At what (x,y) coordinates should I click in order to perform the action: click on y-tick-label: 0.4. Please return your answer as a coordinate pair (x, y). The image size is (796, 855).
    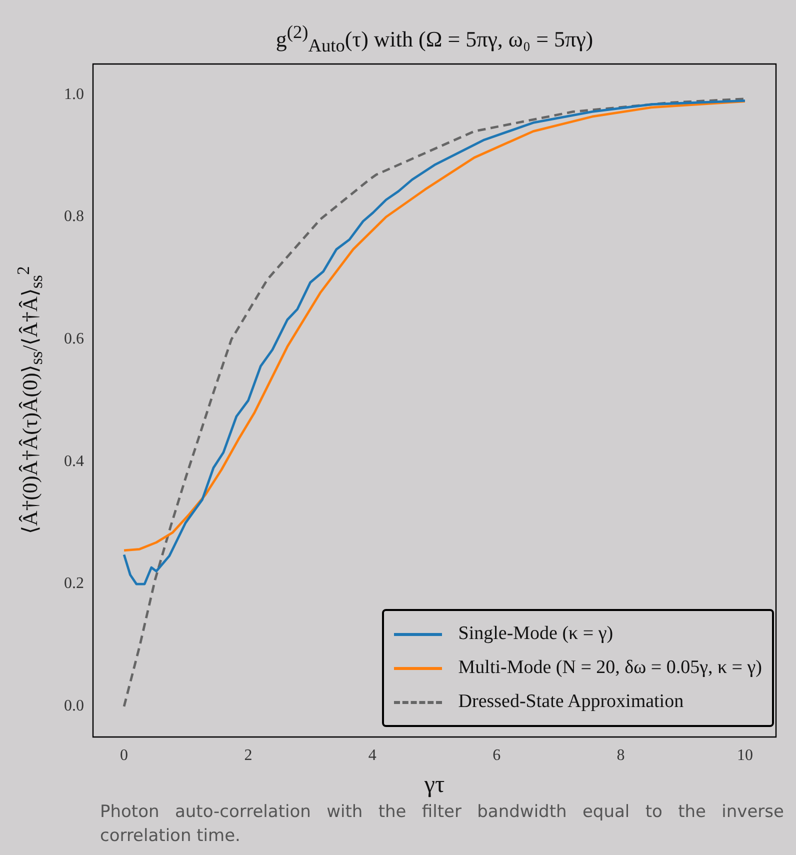
    Looking at the image, I should click on (74, 461).